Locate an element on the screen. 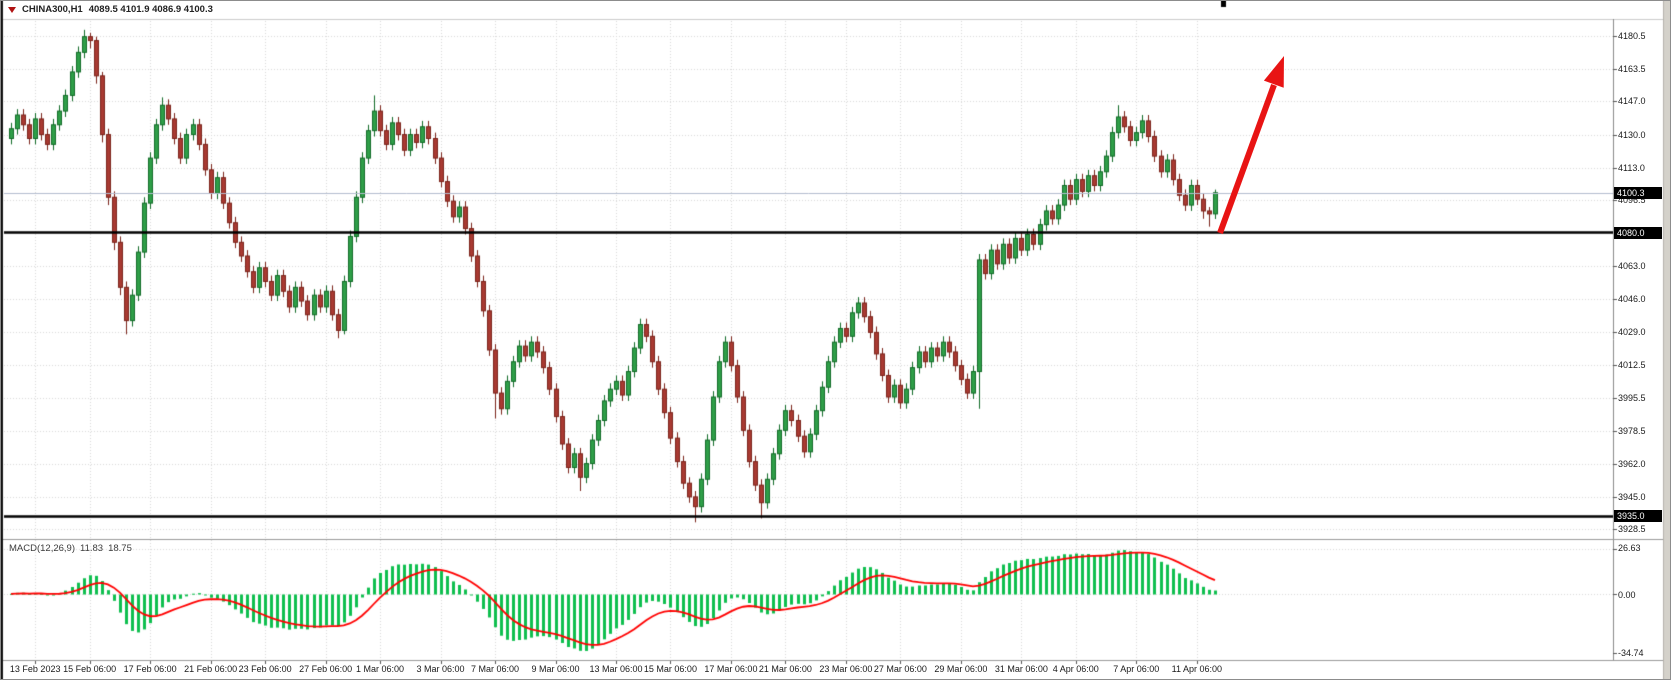 The height and width of the screenshot is (680, 1671). time-axis-label: 29 Mar 06:00 is located at coordinates (961, 669).